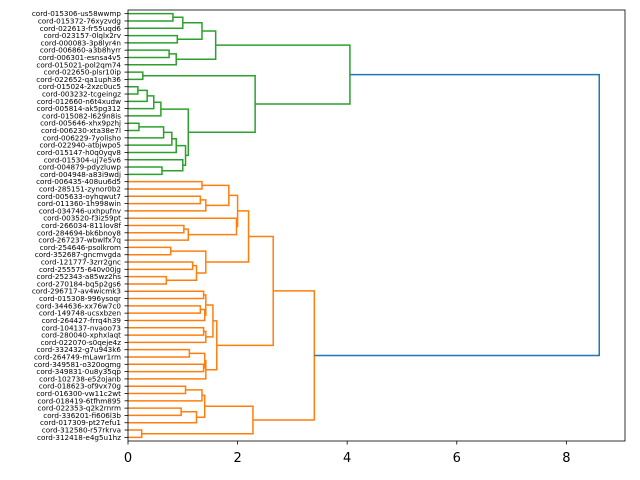  What do you see at coordinates (133, 90) in the screenshot?
I see `dendrogram-link-n8` at bounding box center [133, 90].